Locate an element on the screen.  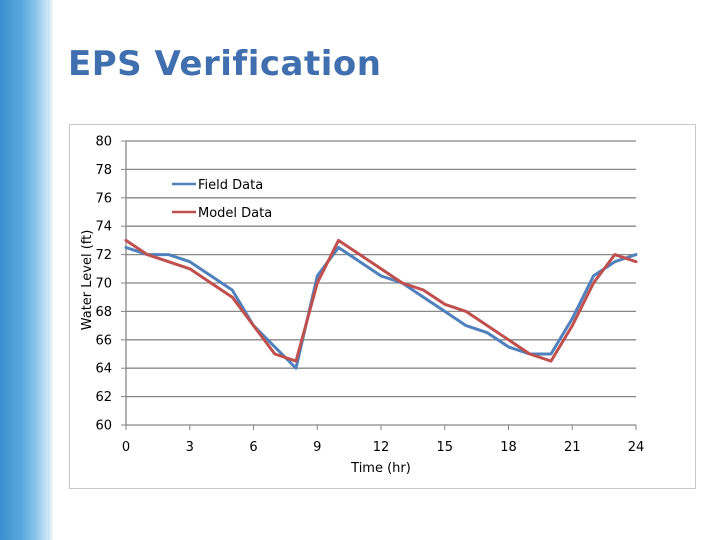
x-tick-label-21: 21 is located at coordinates (572, 447).